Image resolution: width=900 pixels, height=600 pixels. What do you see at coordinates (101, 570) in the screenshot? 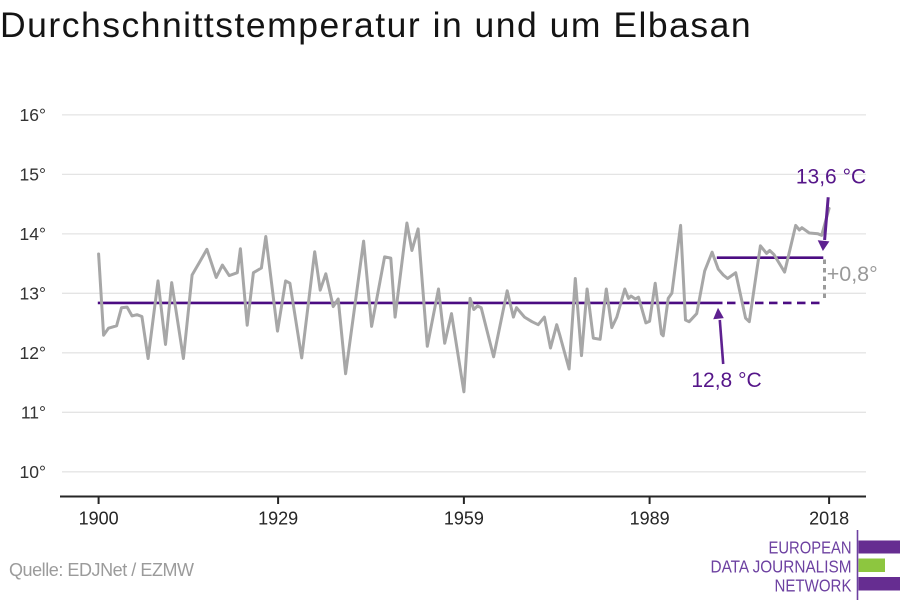
I see `svg-text: Quelle: EDJNet / EZMW` at bounding box center [101, 570].